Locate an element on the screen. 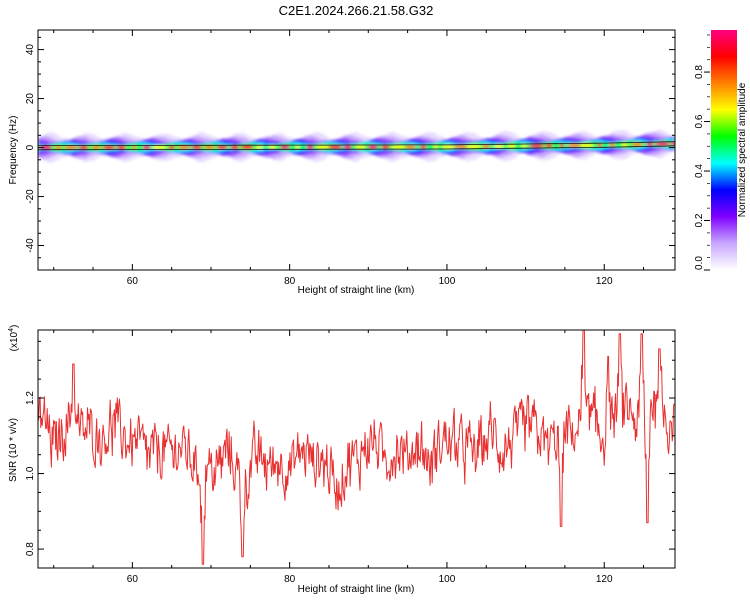 This screenshot has width=750, height=600. colorbar-tick-label: 0.8 is located at coordinates (699, 72).